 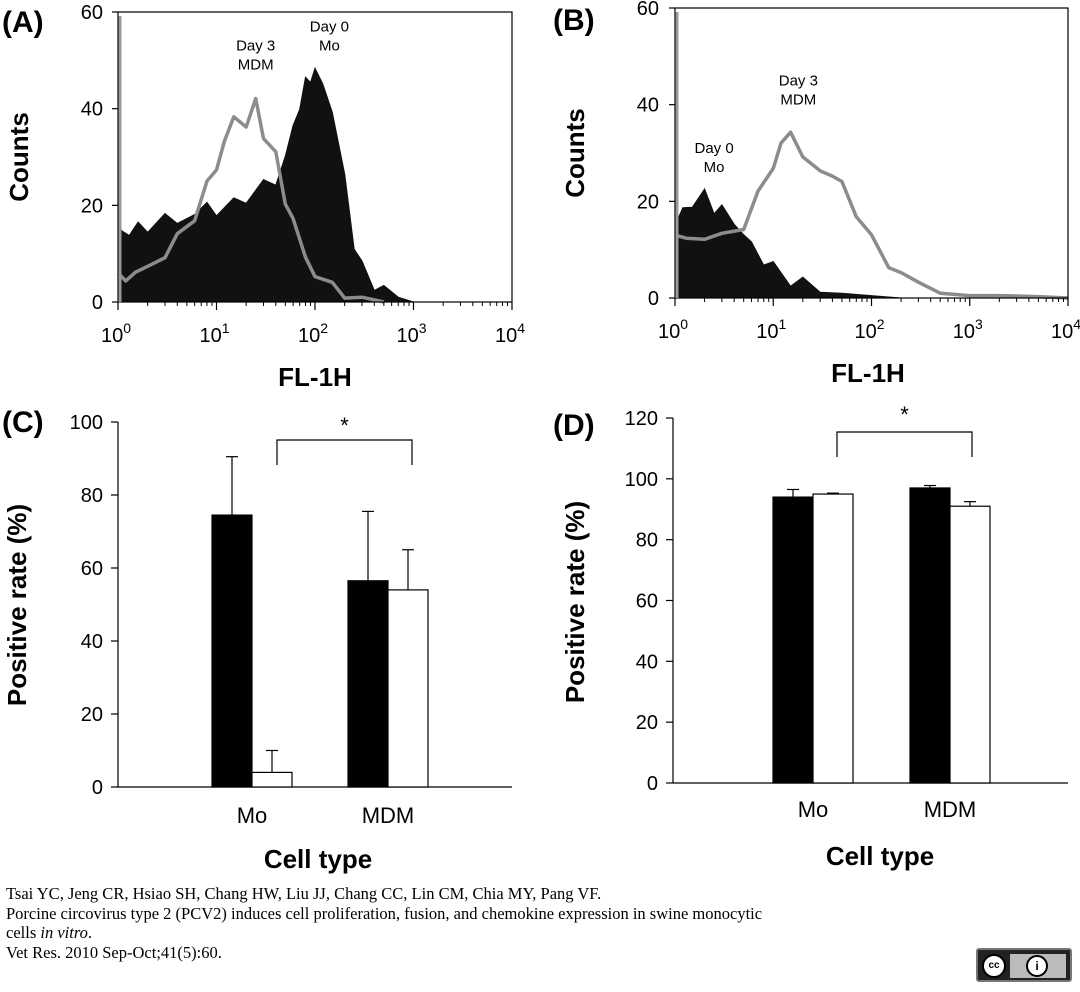 I want to click on cc-icon: cc, so click(x=994, y=966).